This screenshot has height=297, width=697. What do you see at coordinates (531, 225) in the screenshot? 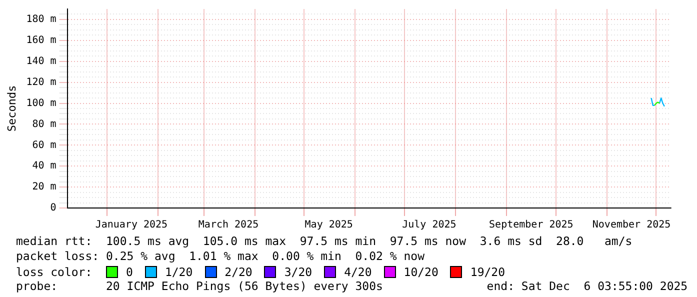
I see `x-tick-label: September 2025` at bounding box center [531, 225].